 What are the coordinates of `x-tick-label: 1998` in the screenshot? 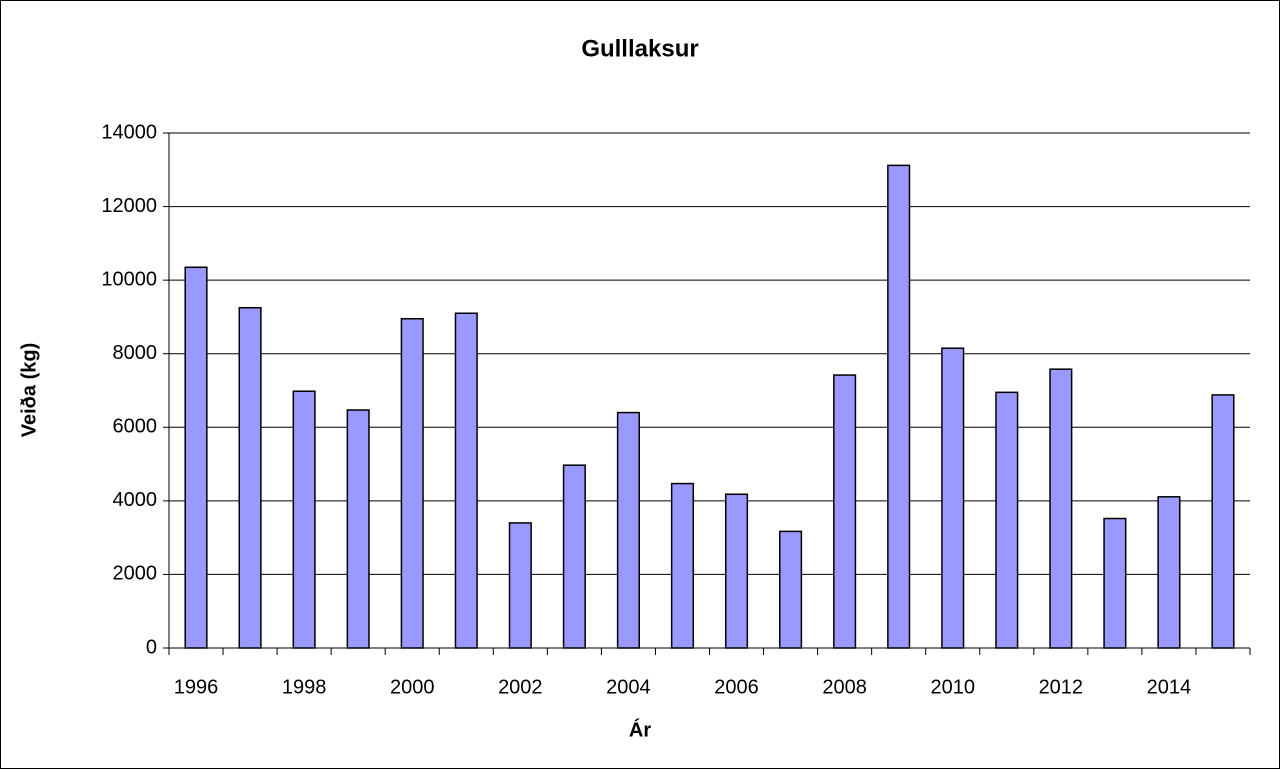 It's located at (304, 687).